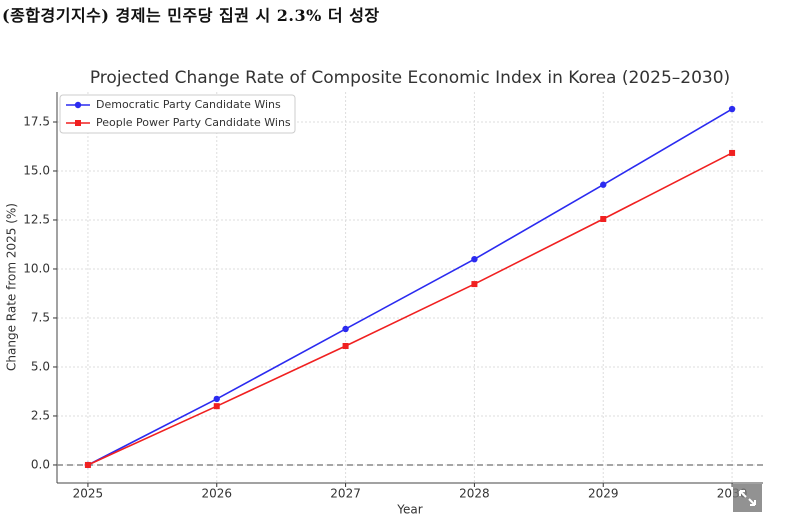 This screenshot has height=528, width=800. What do you see at coordinates (216, 494) in the screenshot?
I see `x-tick-label: 2026` at bounding box center [216, 494].